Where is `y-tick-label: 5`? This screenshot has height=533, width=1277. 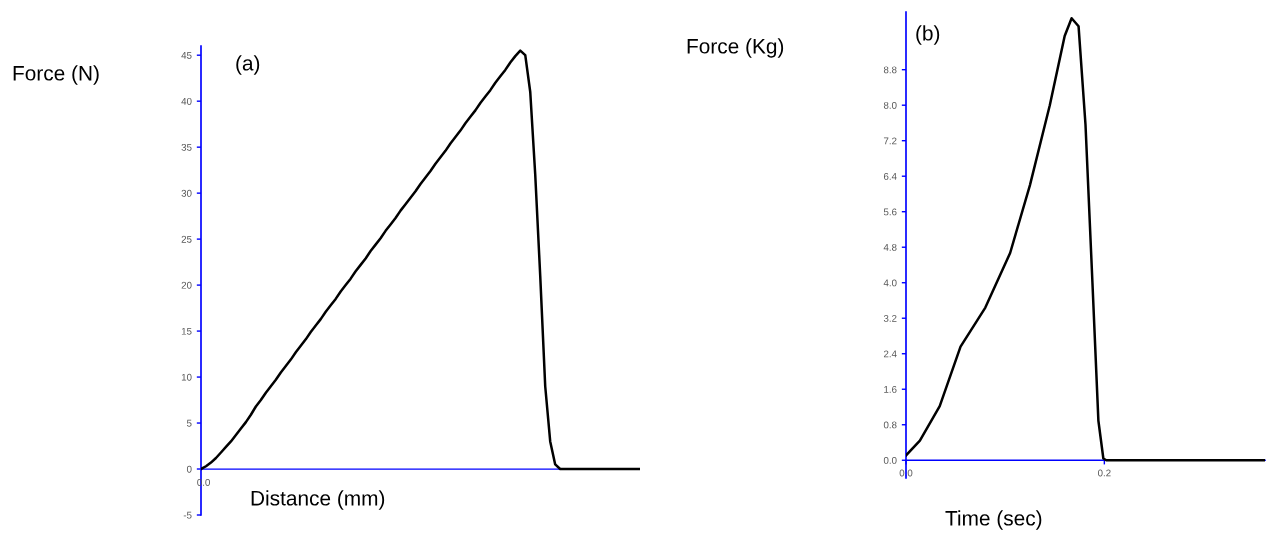 y-tick-label: 5 is located at coordinates (189, 423).